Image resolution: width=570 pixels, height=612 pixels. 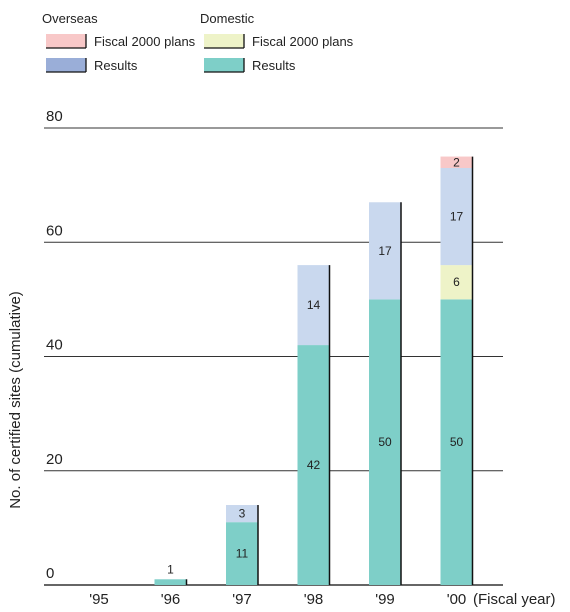 I want to click on x-tick-labels: '95 '96 '97 '98 '99 '00, so click(x=278, y=599).